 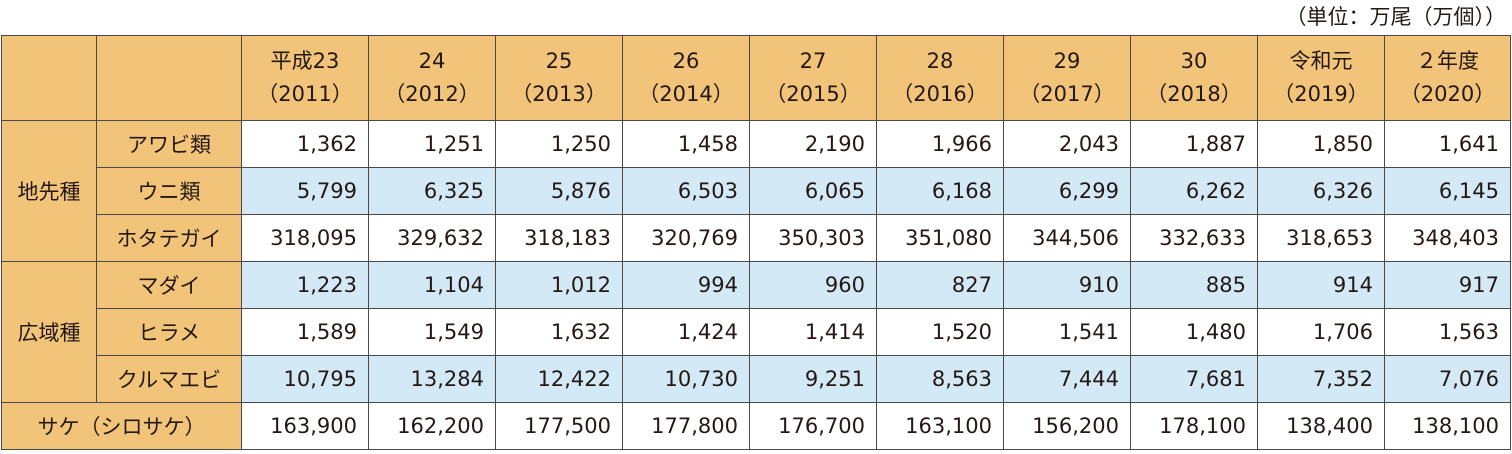 I want to click on value-cell: 1,641, so click(x=1447, y=144).